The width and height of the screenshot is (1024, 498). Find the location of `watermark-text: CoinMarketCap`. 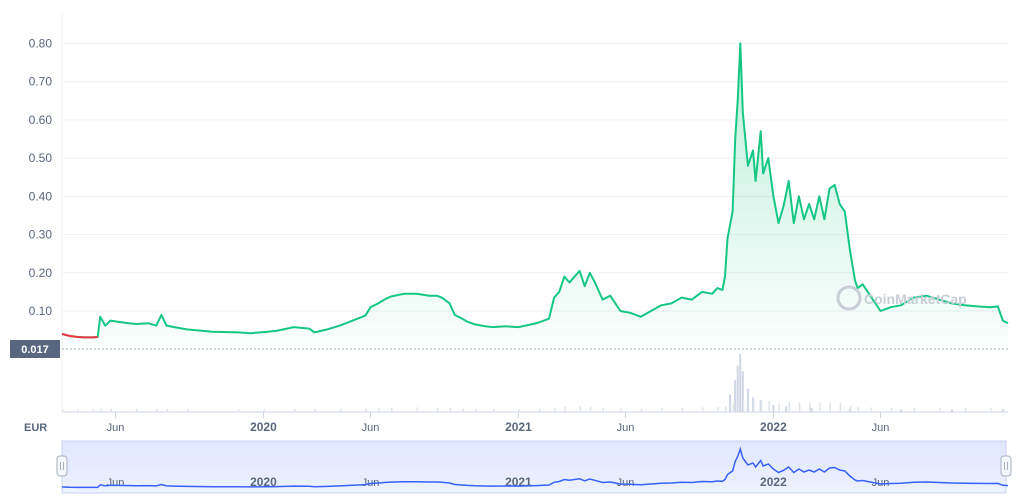

watermark-text: CoinMarketCap is located at coordinates (915, 299).